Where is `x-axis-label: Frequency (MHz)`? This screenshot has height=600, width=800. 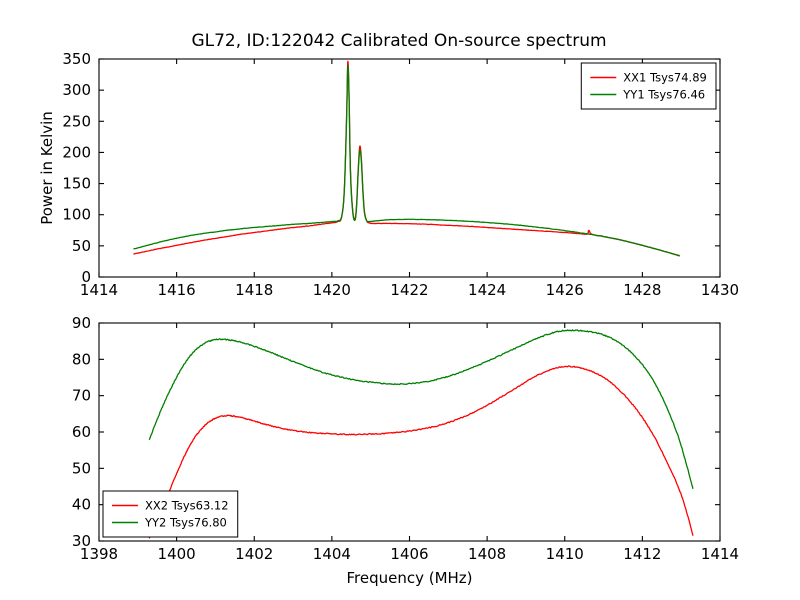
x-axis-label: Frequency (MHz) is located at coordinates (409, 578).